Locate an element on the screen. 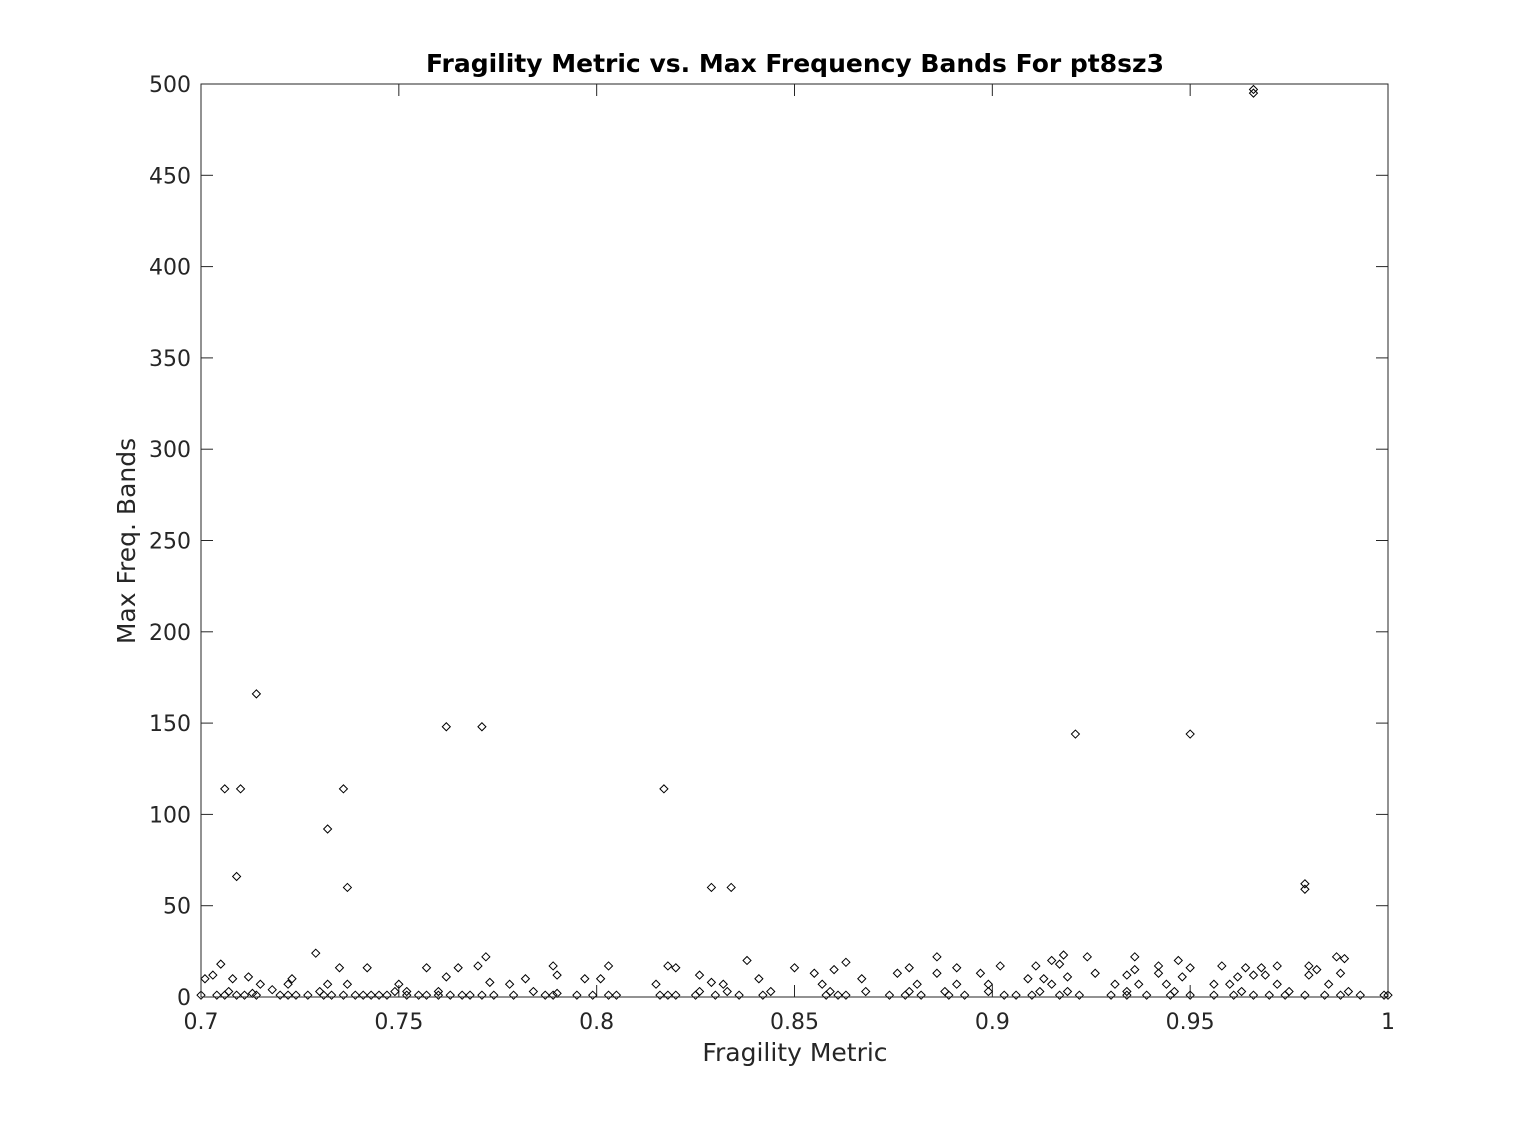  y-tick-label: 0 is located at coordinates (184, 998).